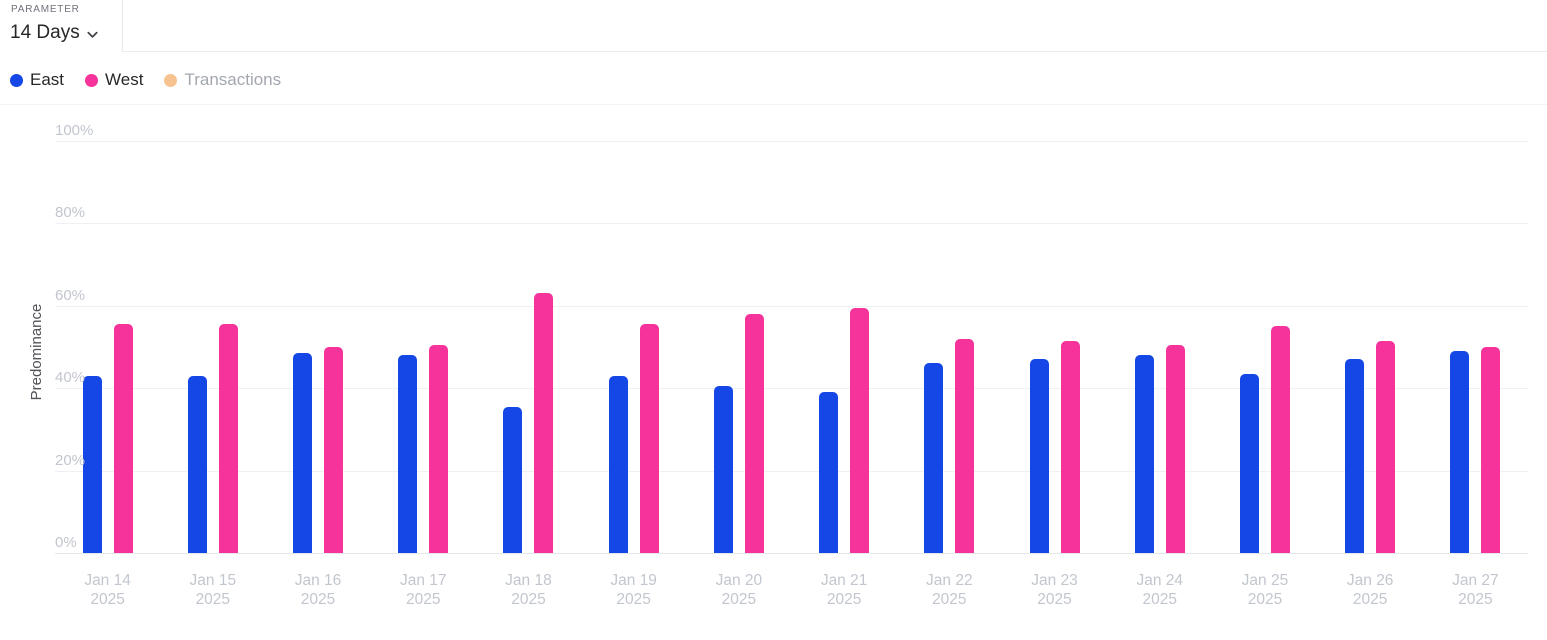  Describe the element at coordinates (45, 32) in the screenshot. I see `parameter-dropdown-value: 14 Days` at that location.